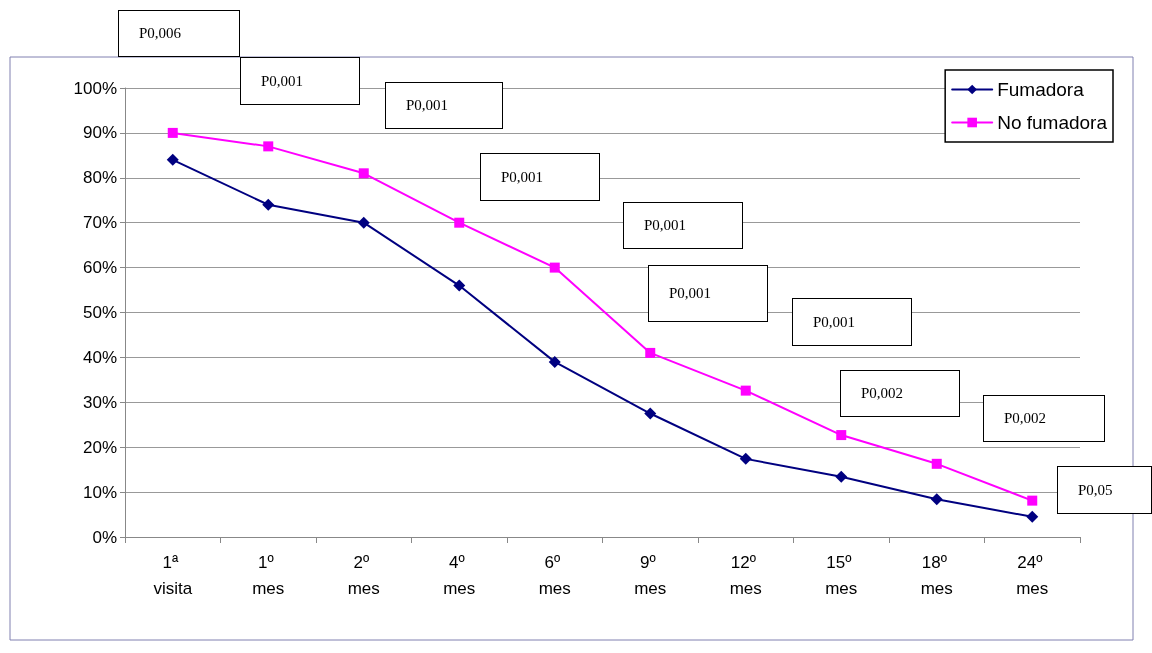 The height and width of the screenshot is (653, 1152). Describe the element at coordinates (841, 575) in the screenshot. I see `x-tick-label: 15º mes` at that location.